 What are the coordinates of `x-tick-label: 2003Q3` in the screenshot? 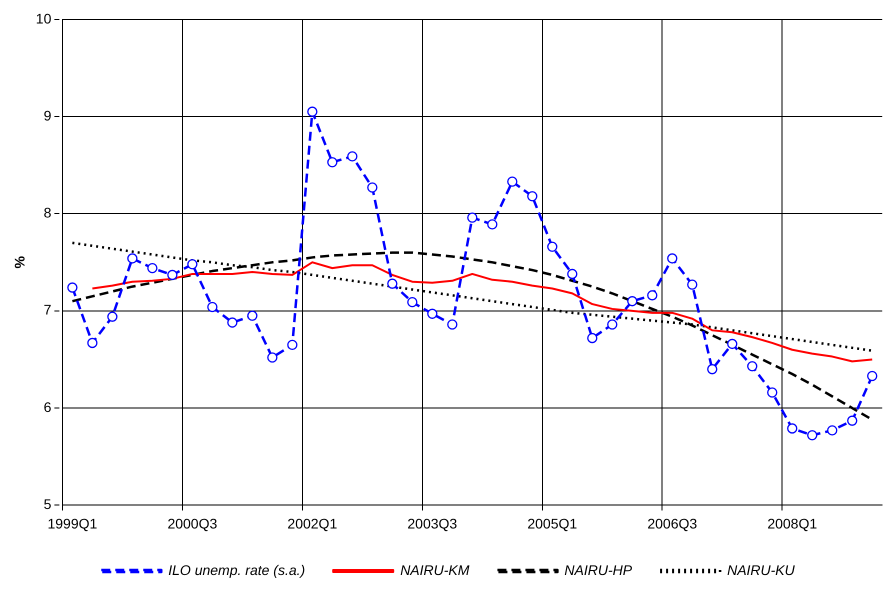 It's located at (432, 523).